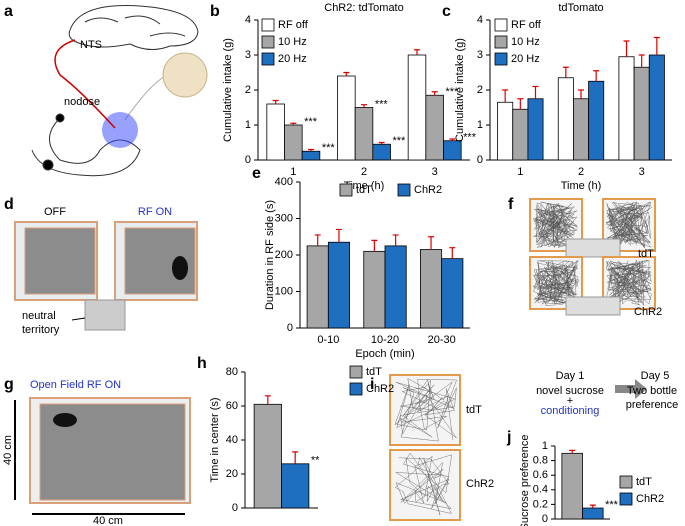 The width and height of the screenshot is (685, 526). I want to click on panel-letter: e, so click(256, 173).